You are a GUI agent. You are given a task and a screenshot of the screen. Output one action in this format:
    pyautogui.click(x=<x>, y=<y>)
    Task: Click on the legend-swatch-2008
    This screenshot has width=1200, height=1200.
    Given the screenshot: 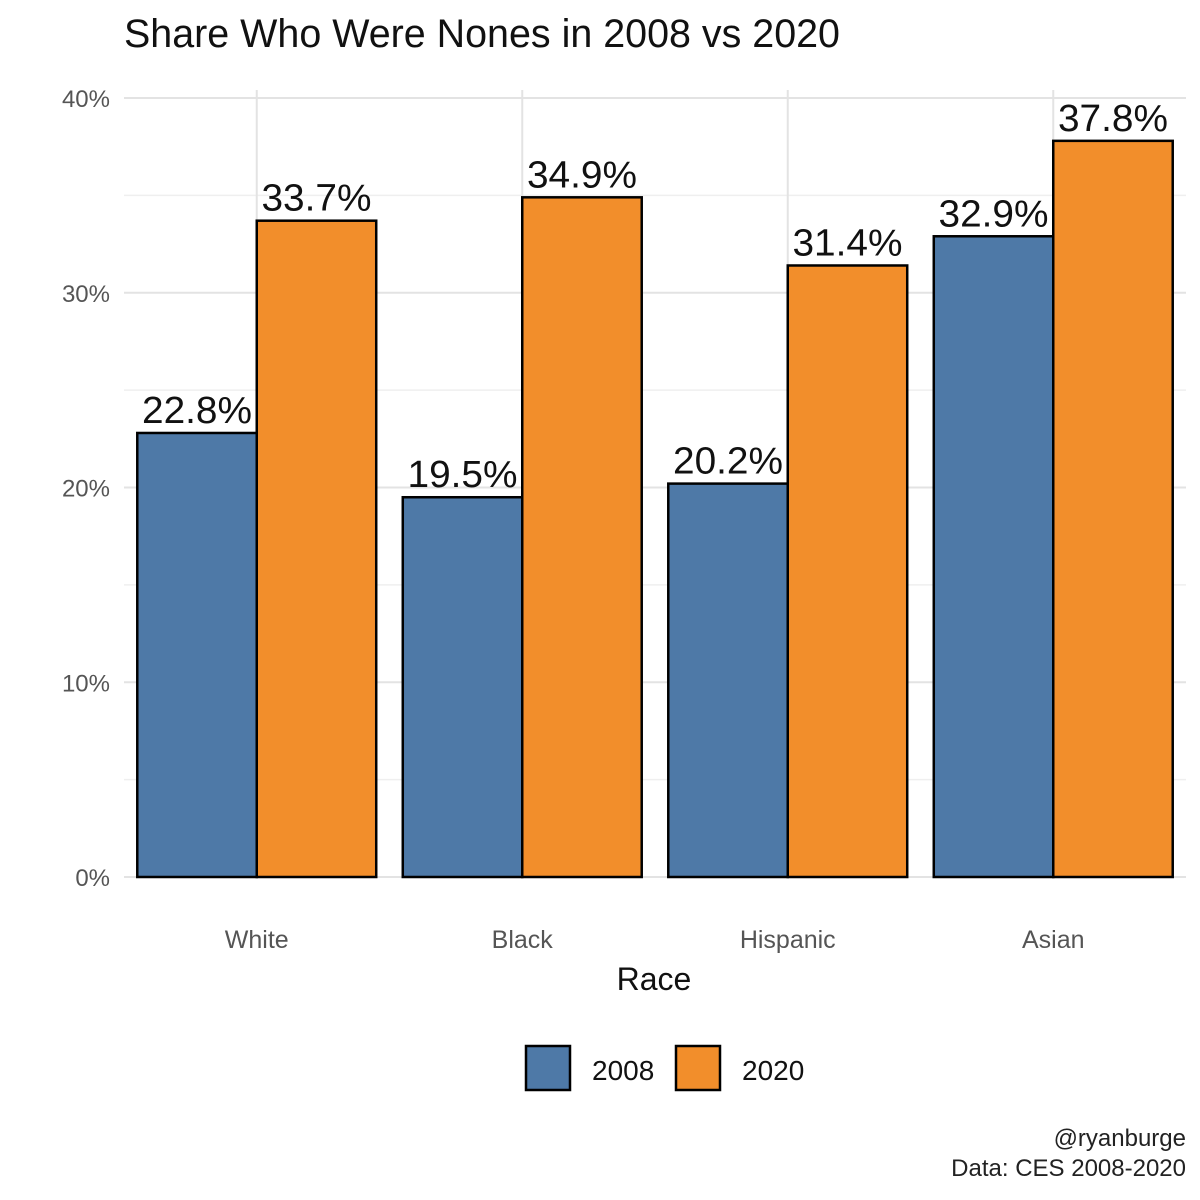 What is the action you would take?
    pyautogui.click(x=548, y=1068)
    